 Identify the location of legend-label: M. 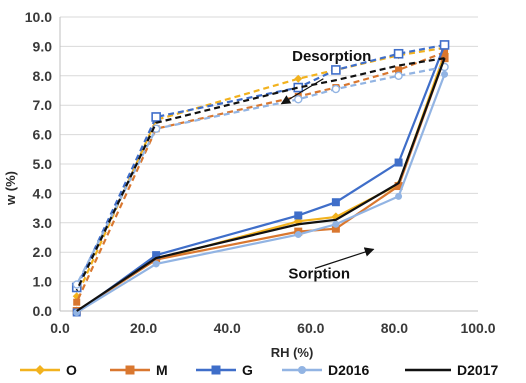
(162, 370).